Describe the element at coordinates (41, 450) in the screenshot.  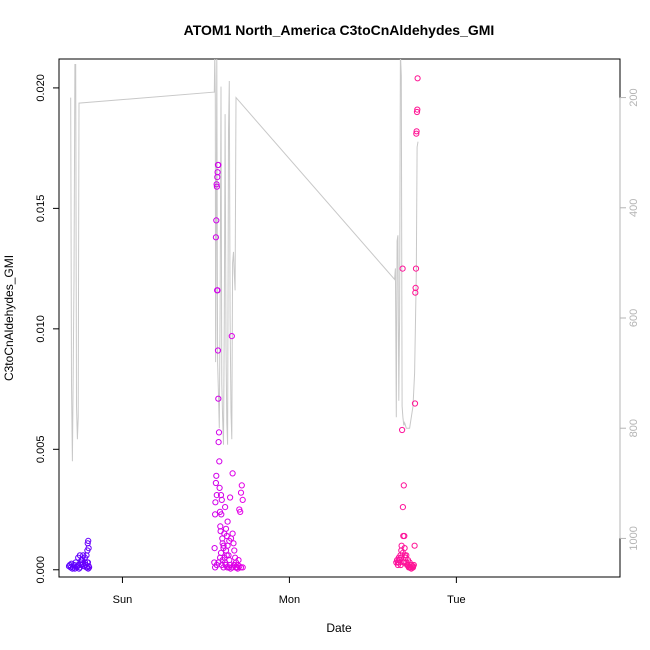
I see `y-tick-label: 0.005` at that location.